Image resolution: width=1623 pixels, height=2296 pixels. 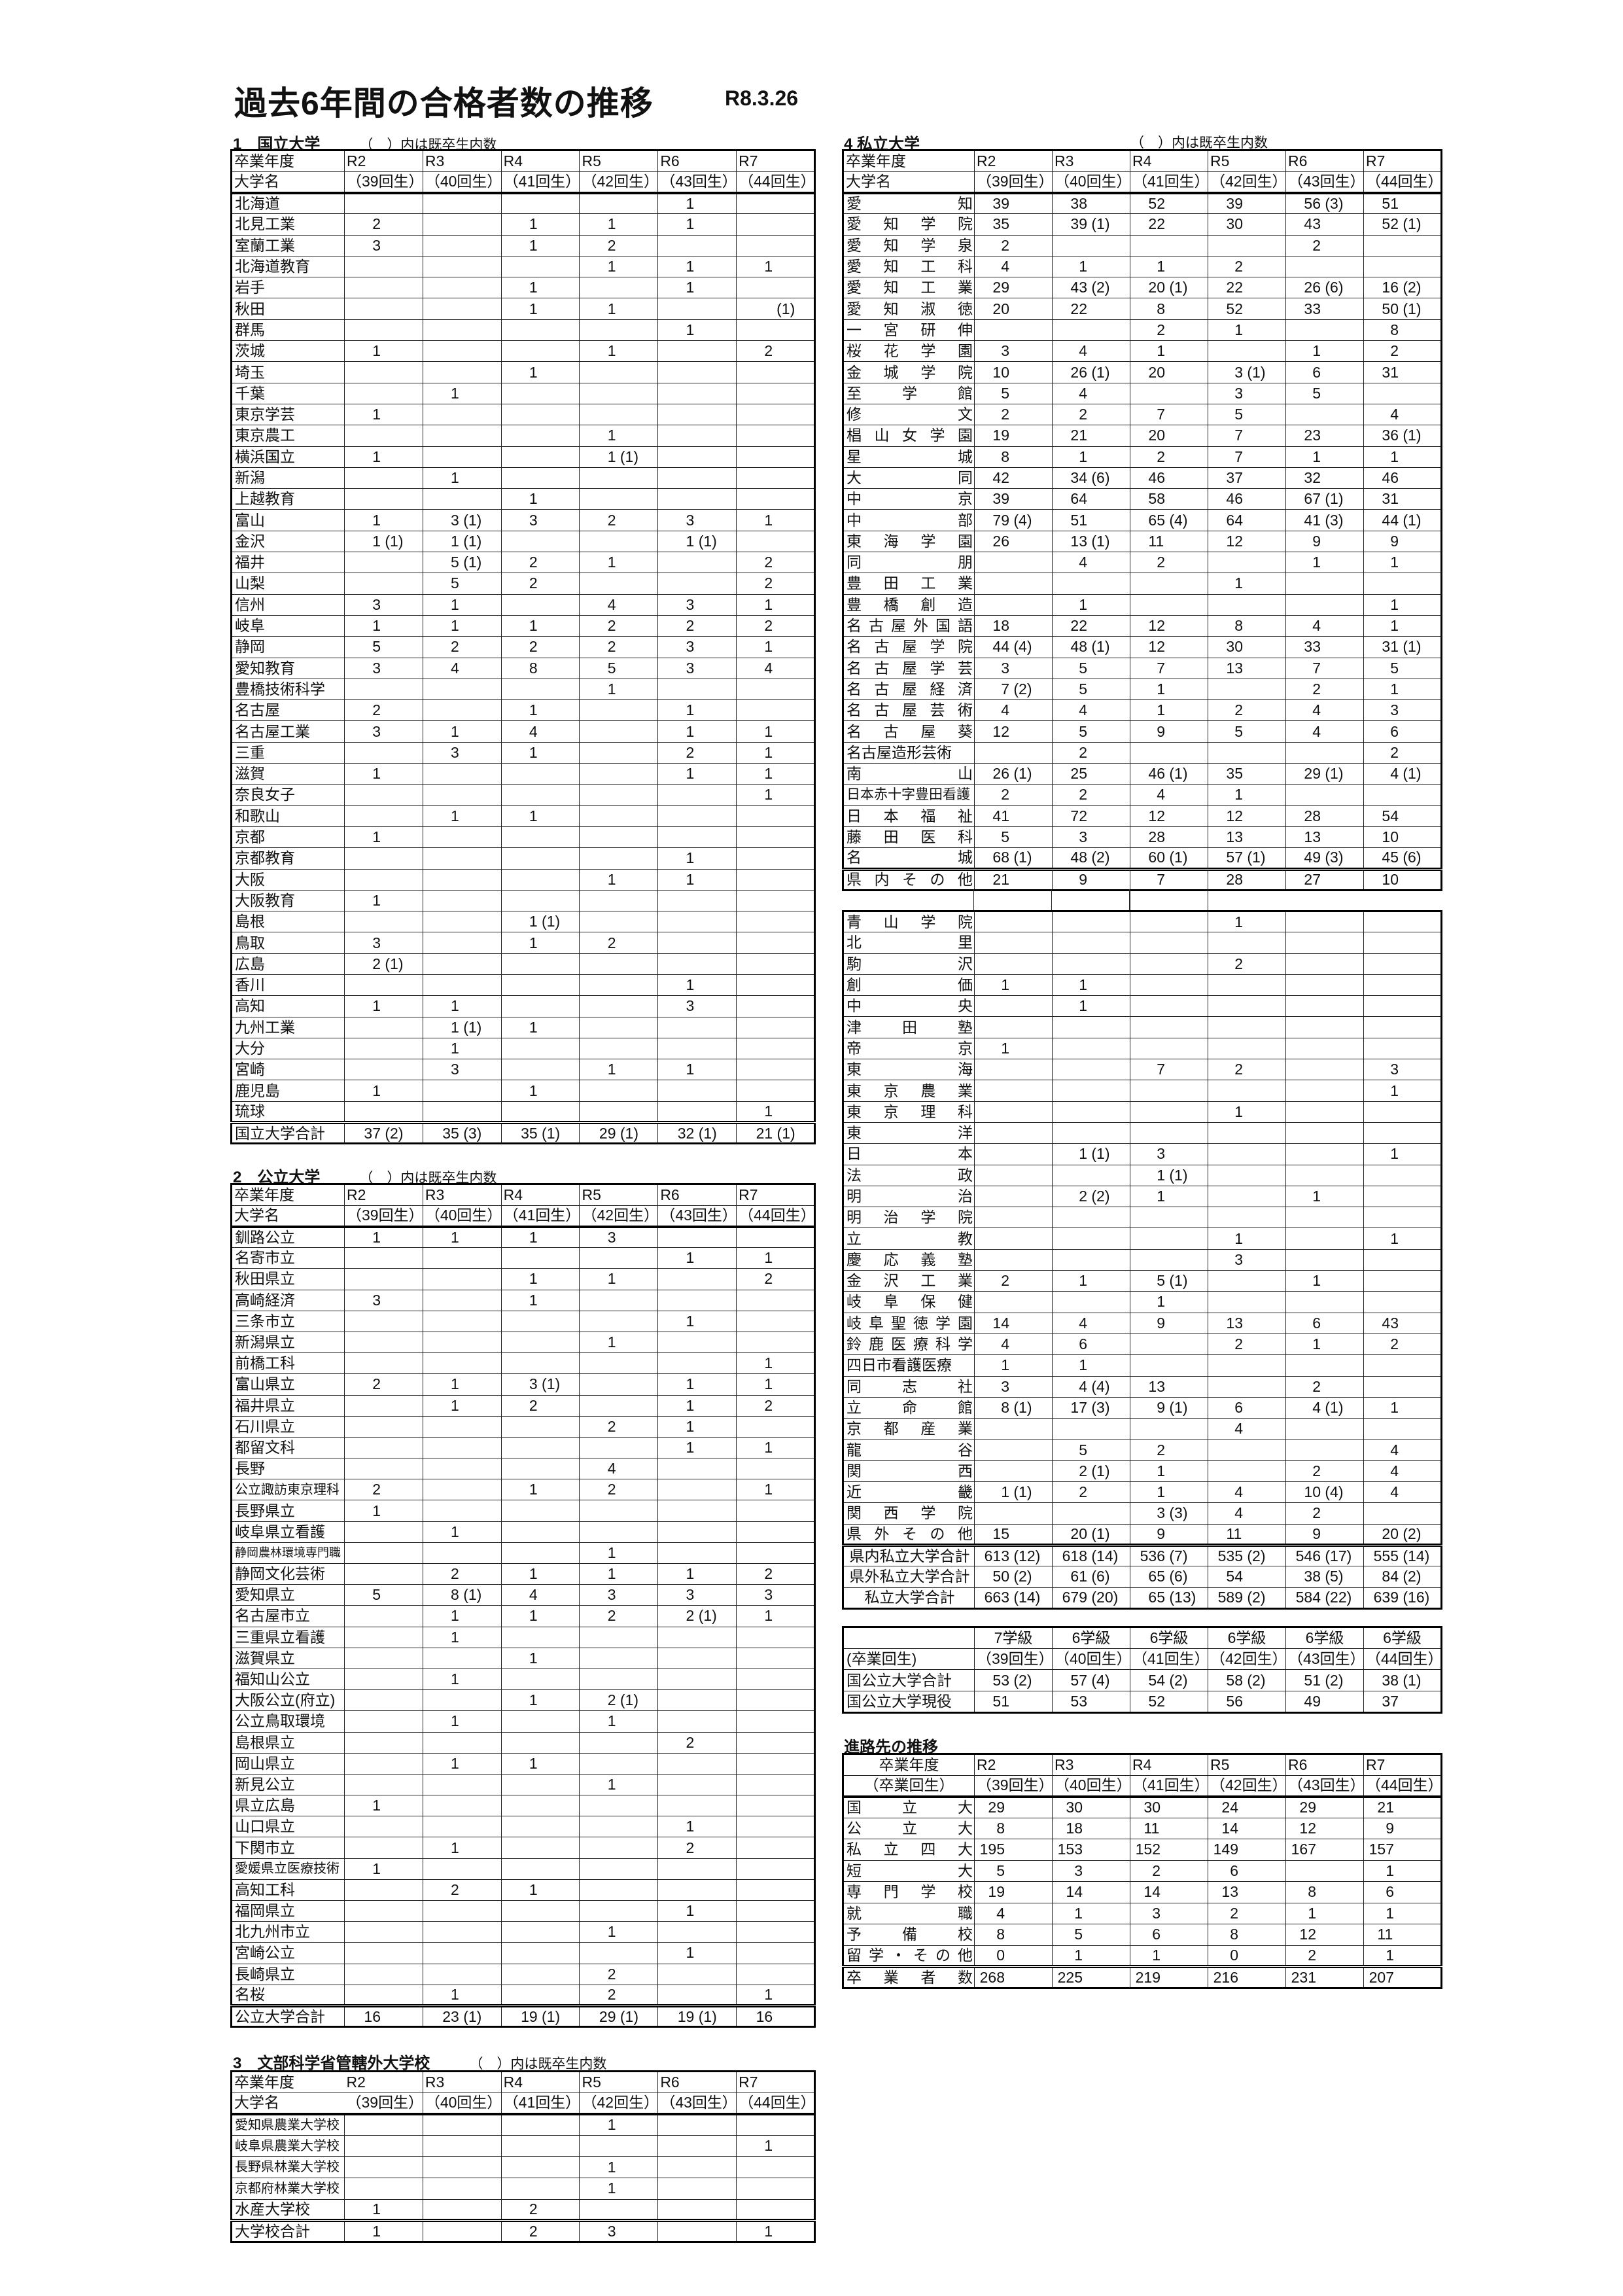 What do you see at coordinates (288, 1680) in the screenshot?
I see `university-name: 福知山公立` at bounding box center [288, 1680].